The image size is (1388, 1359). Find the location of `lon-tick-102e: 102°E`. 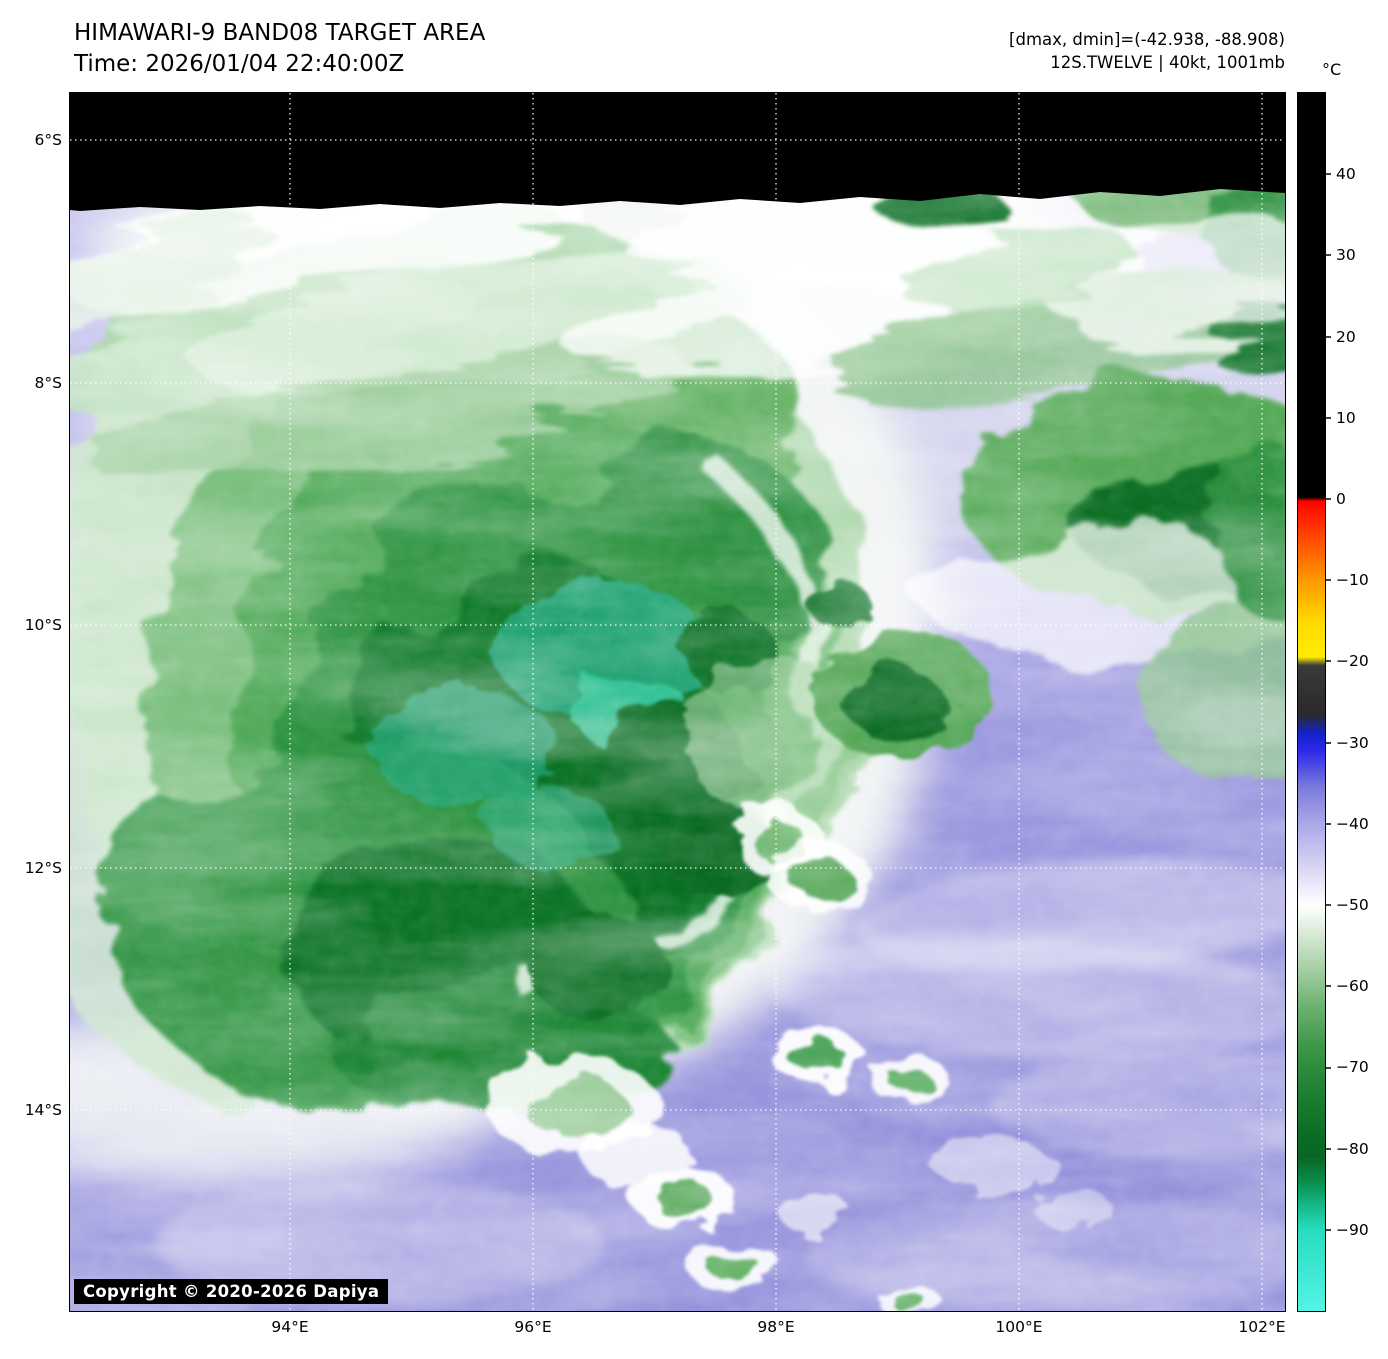

lon-tick-102e: 102°E is located at coordinates (1262, 1327).